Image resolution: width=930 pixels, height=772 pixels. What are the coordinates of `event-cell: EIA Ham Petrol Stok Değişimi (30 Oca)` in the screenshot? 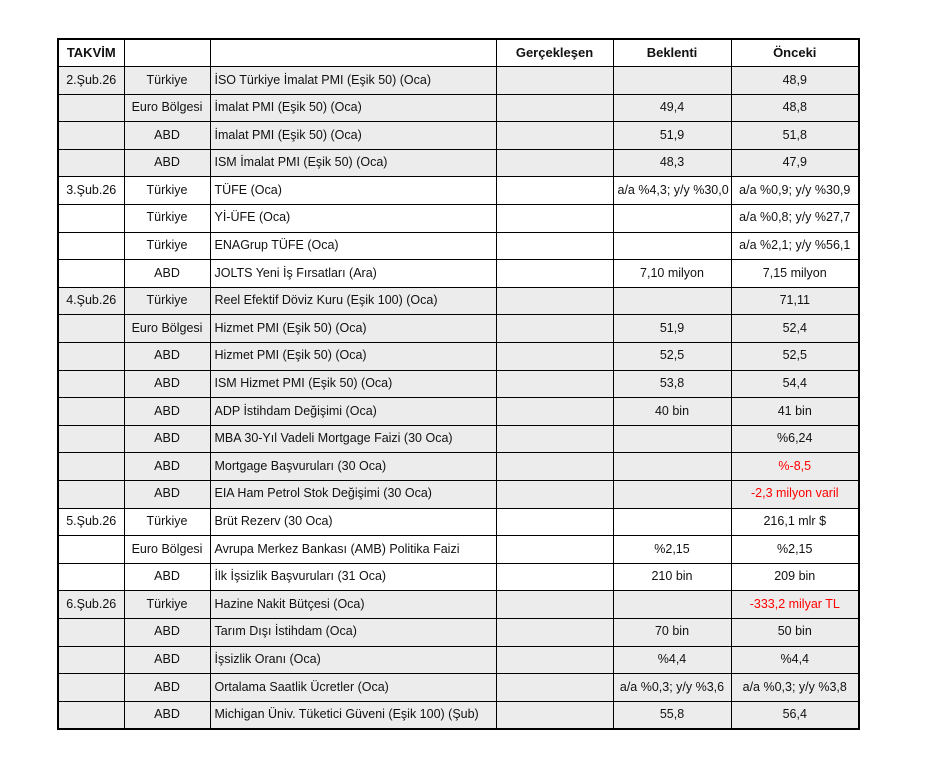 It's located at (353, 494).